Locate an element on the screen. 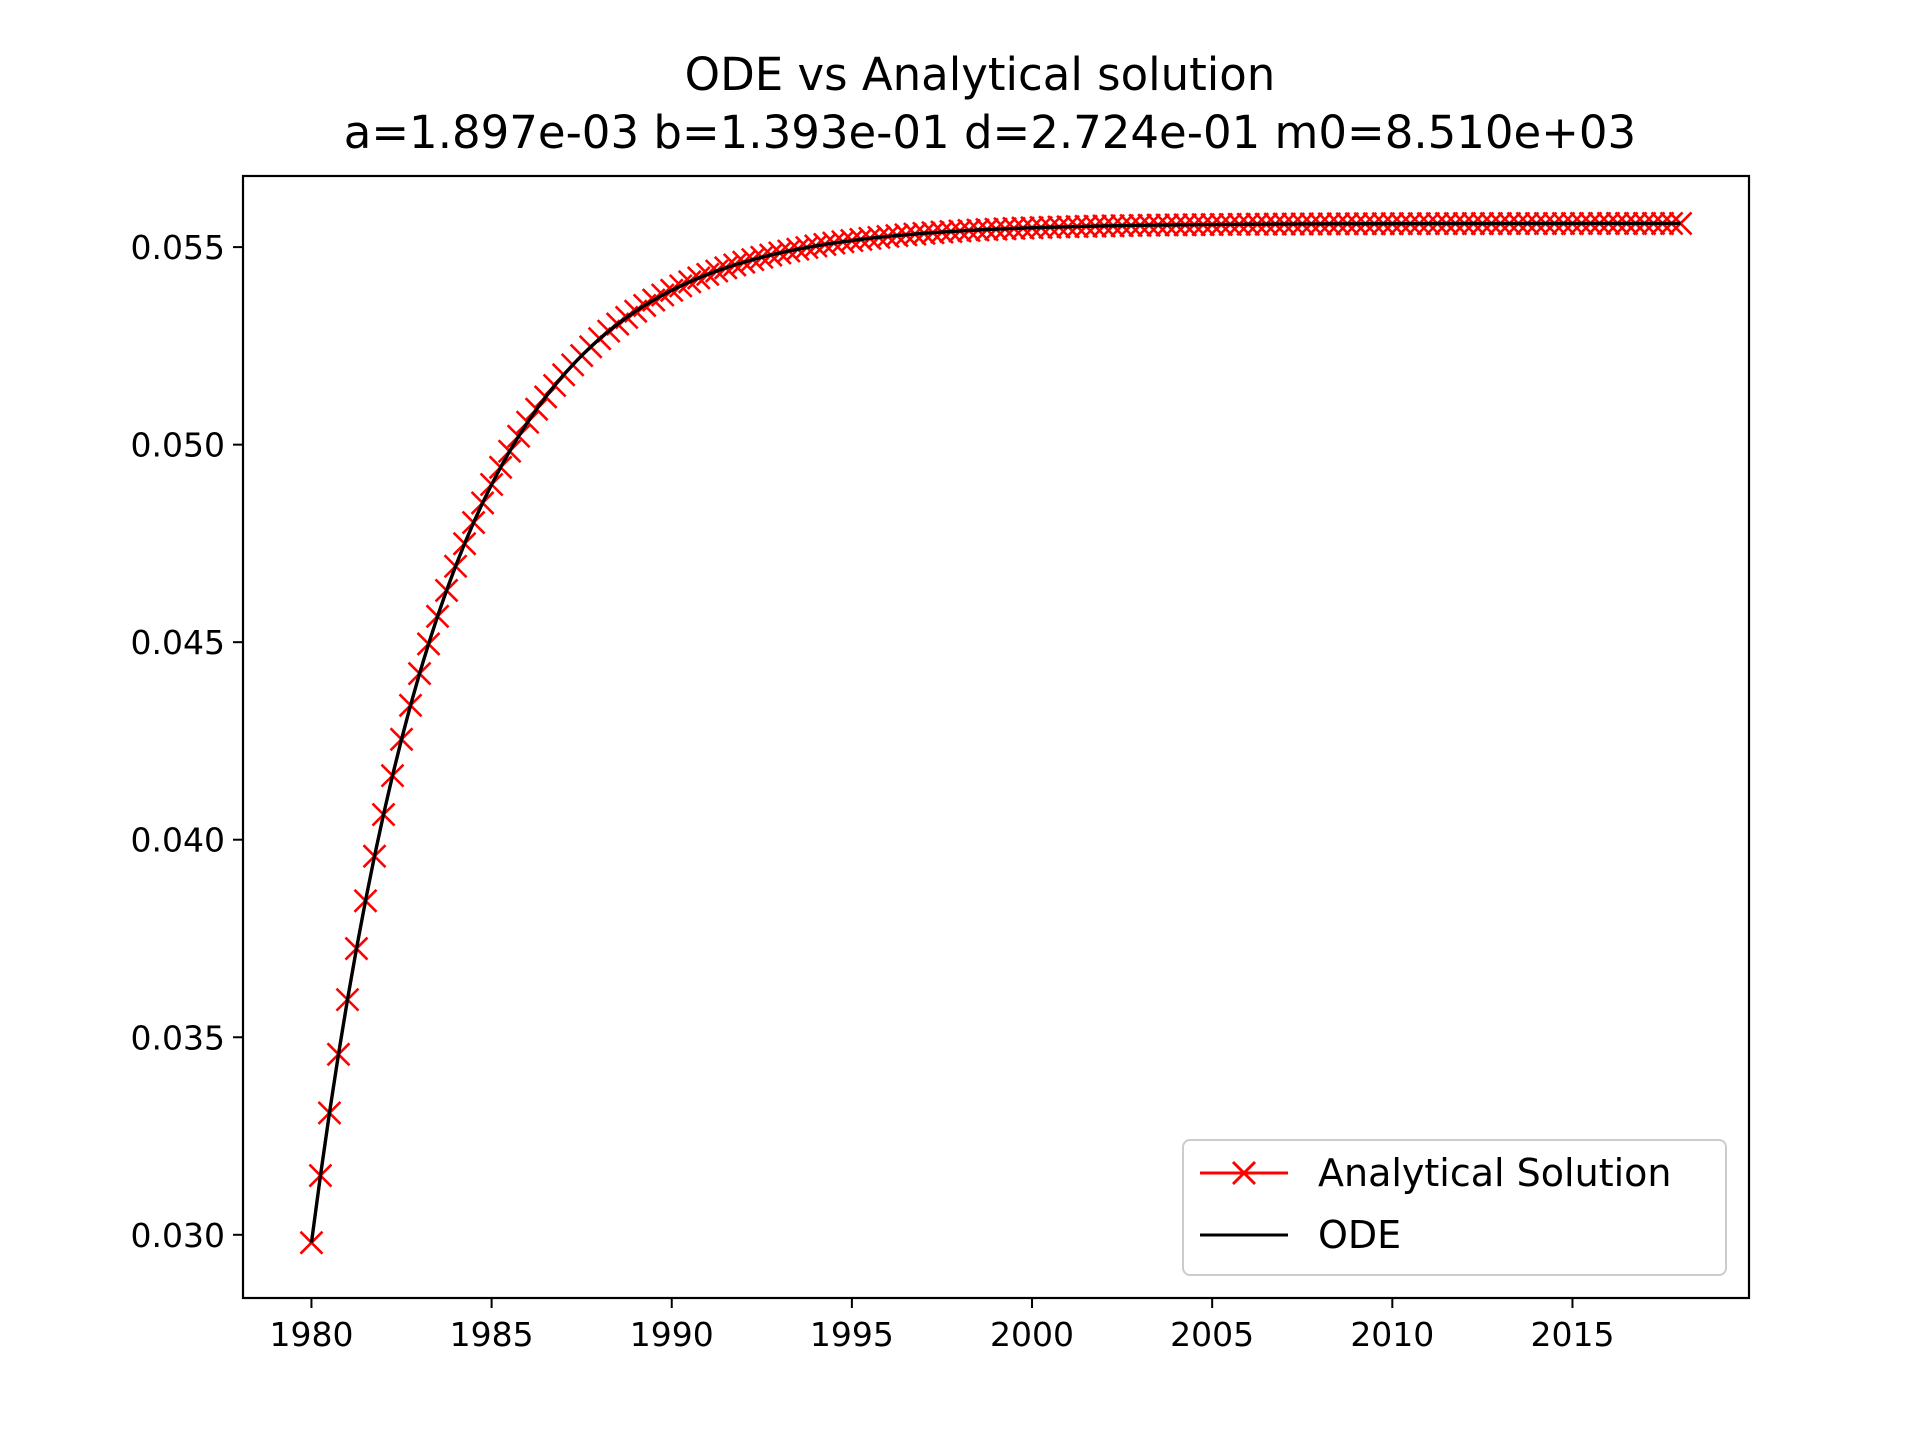  y-tick-label: 0.030 is located at coordinates (178, 1235).